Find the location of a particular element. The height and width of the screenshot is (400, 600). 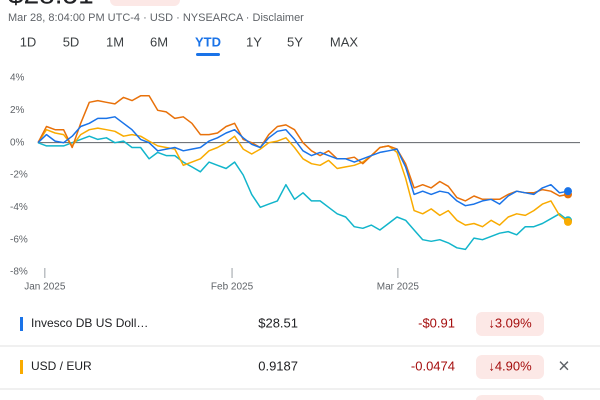

tab: MAX is located at coordinates (344, 41).